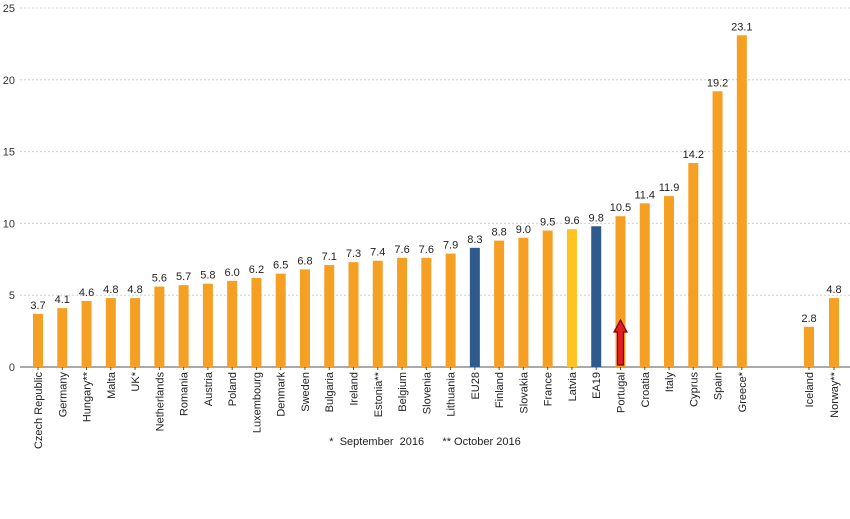 Image resolution: width=850 pixels, height=519 pixels. Describe the element at coordinates (280, 266) in the screenshot. I see `data-label: 6.5` at that location.